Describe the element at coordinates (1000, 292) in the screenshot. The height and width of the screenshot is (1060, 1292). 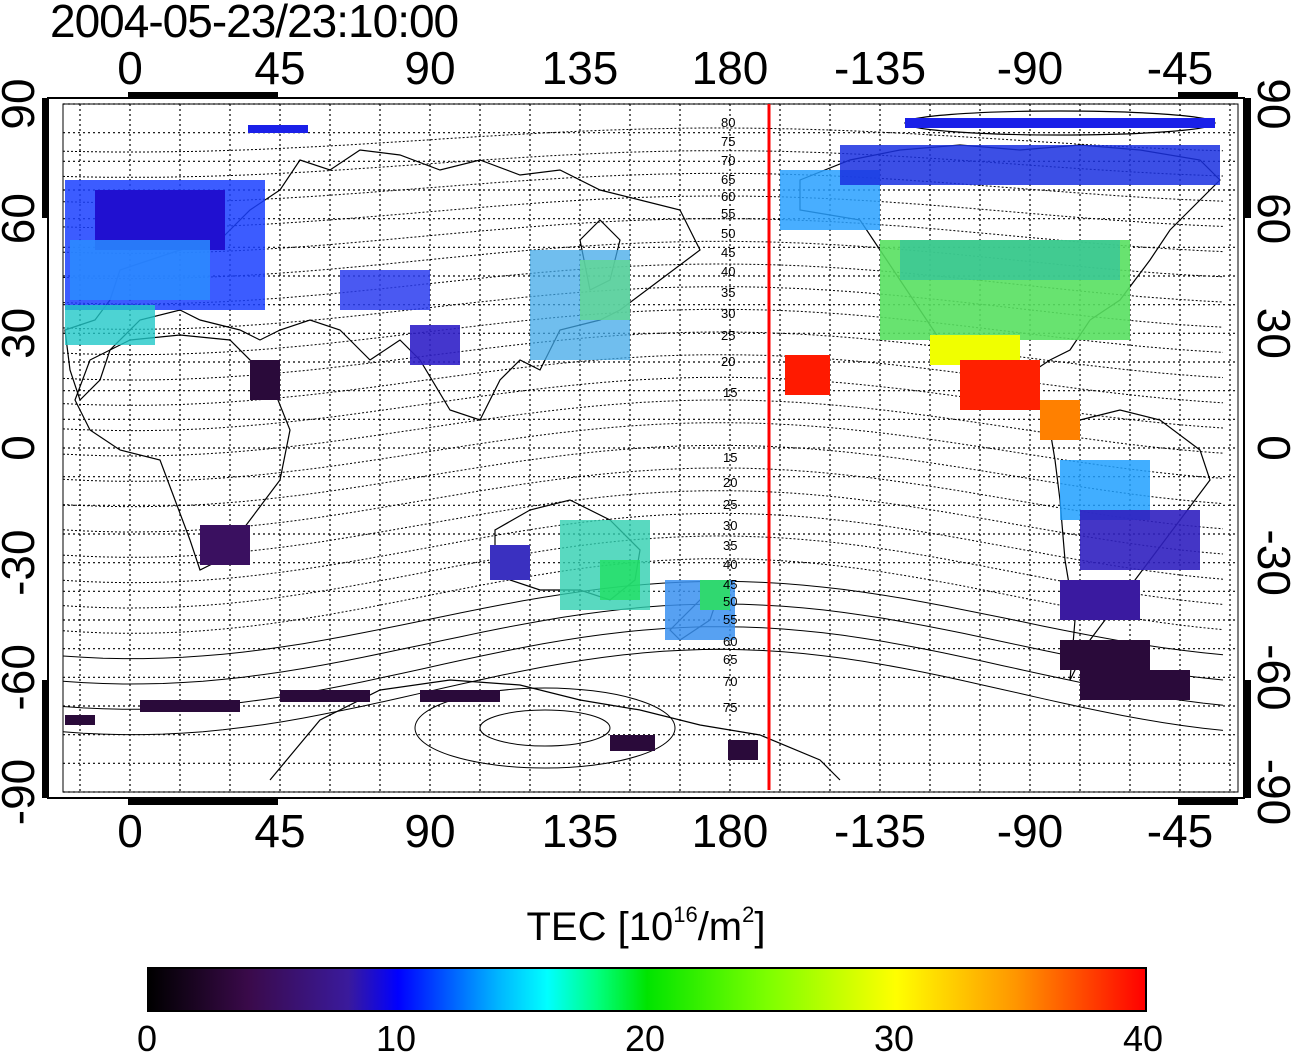
I see `tec-region-north-america` at that location.